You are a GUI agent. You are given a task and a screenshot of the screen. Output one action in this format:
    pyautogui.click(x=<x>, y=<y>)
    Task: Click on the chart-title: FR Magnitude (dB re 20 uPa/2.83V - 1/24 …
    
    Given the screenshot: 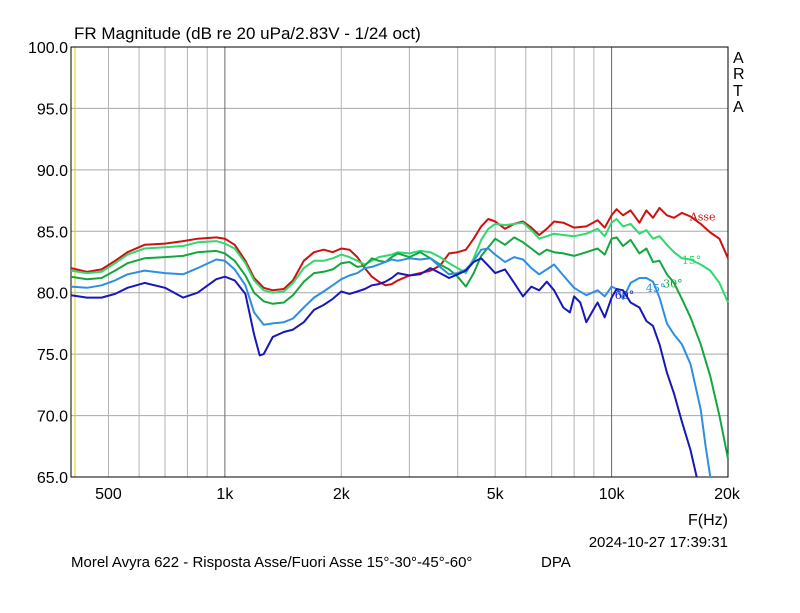 What is the action you would take?
    pyautogui.click(x=247, y=33)
    